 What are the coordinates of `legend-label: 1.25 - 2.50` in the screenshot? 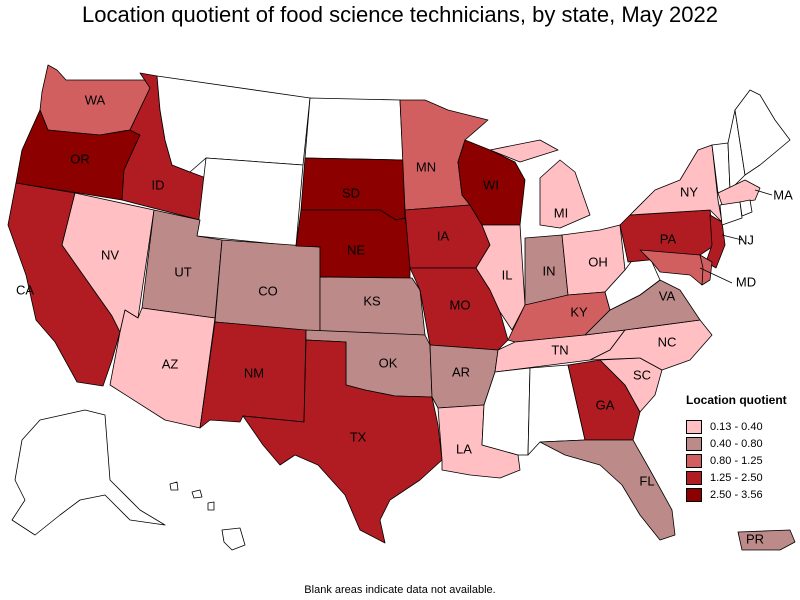 It's located at (736, 477).